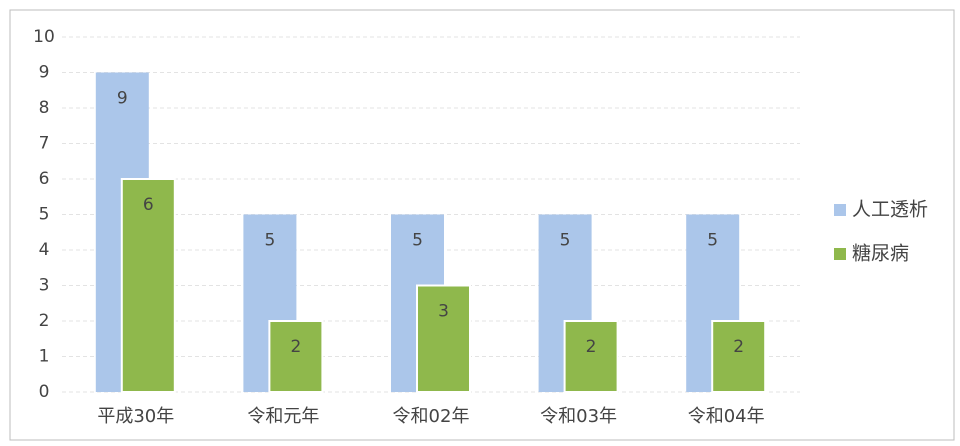 This screenshot has width=960, height=446. Describe the element at coordinates (44, 321) in the screenshot. I see `y-tick-label: 2` at that location.